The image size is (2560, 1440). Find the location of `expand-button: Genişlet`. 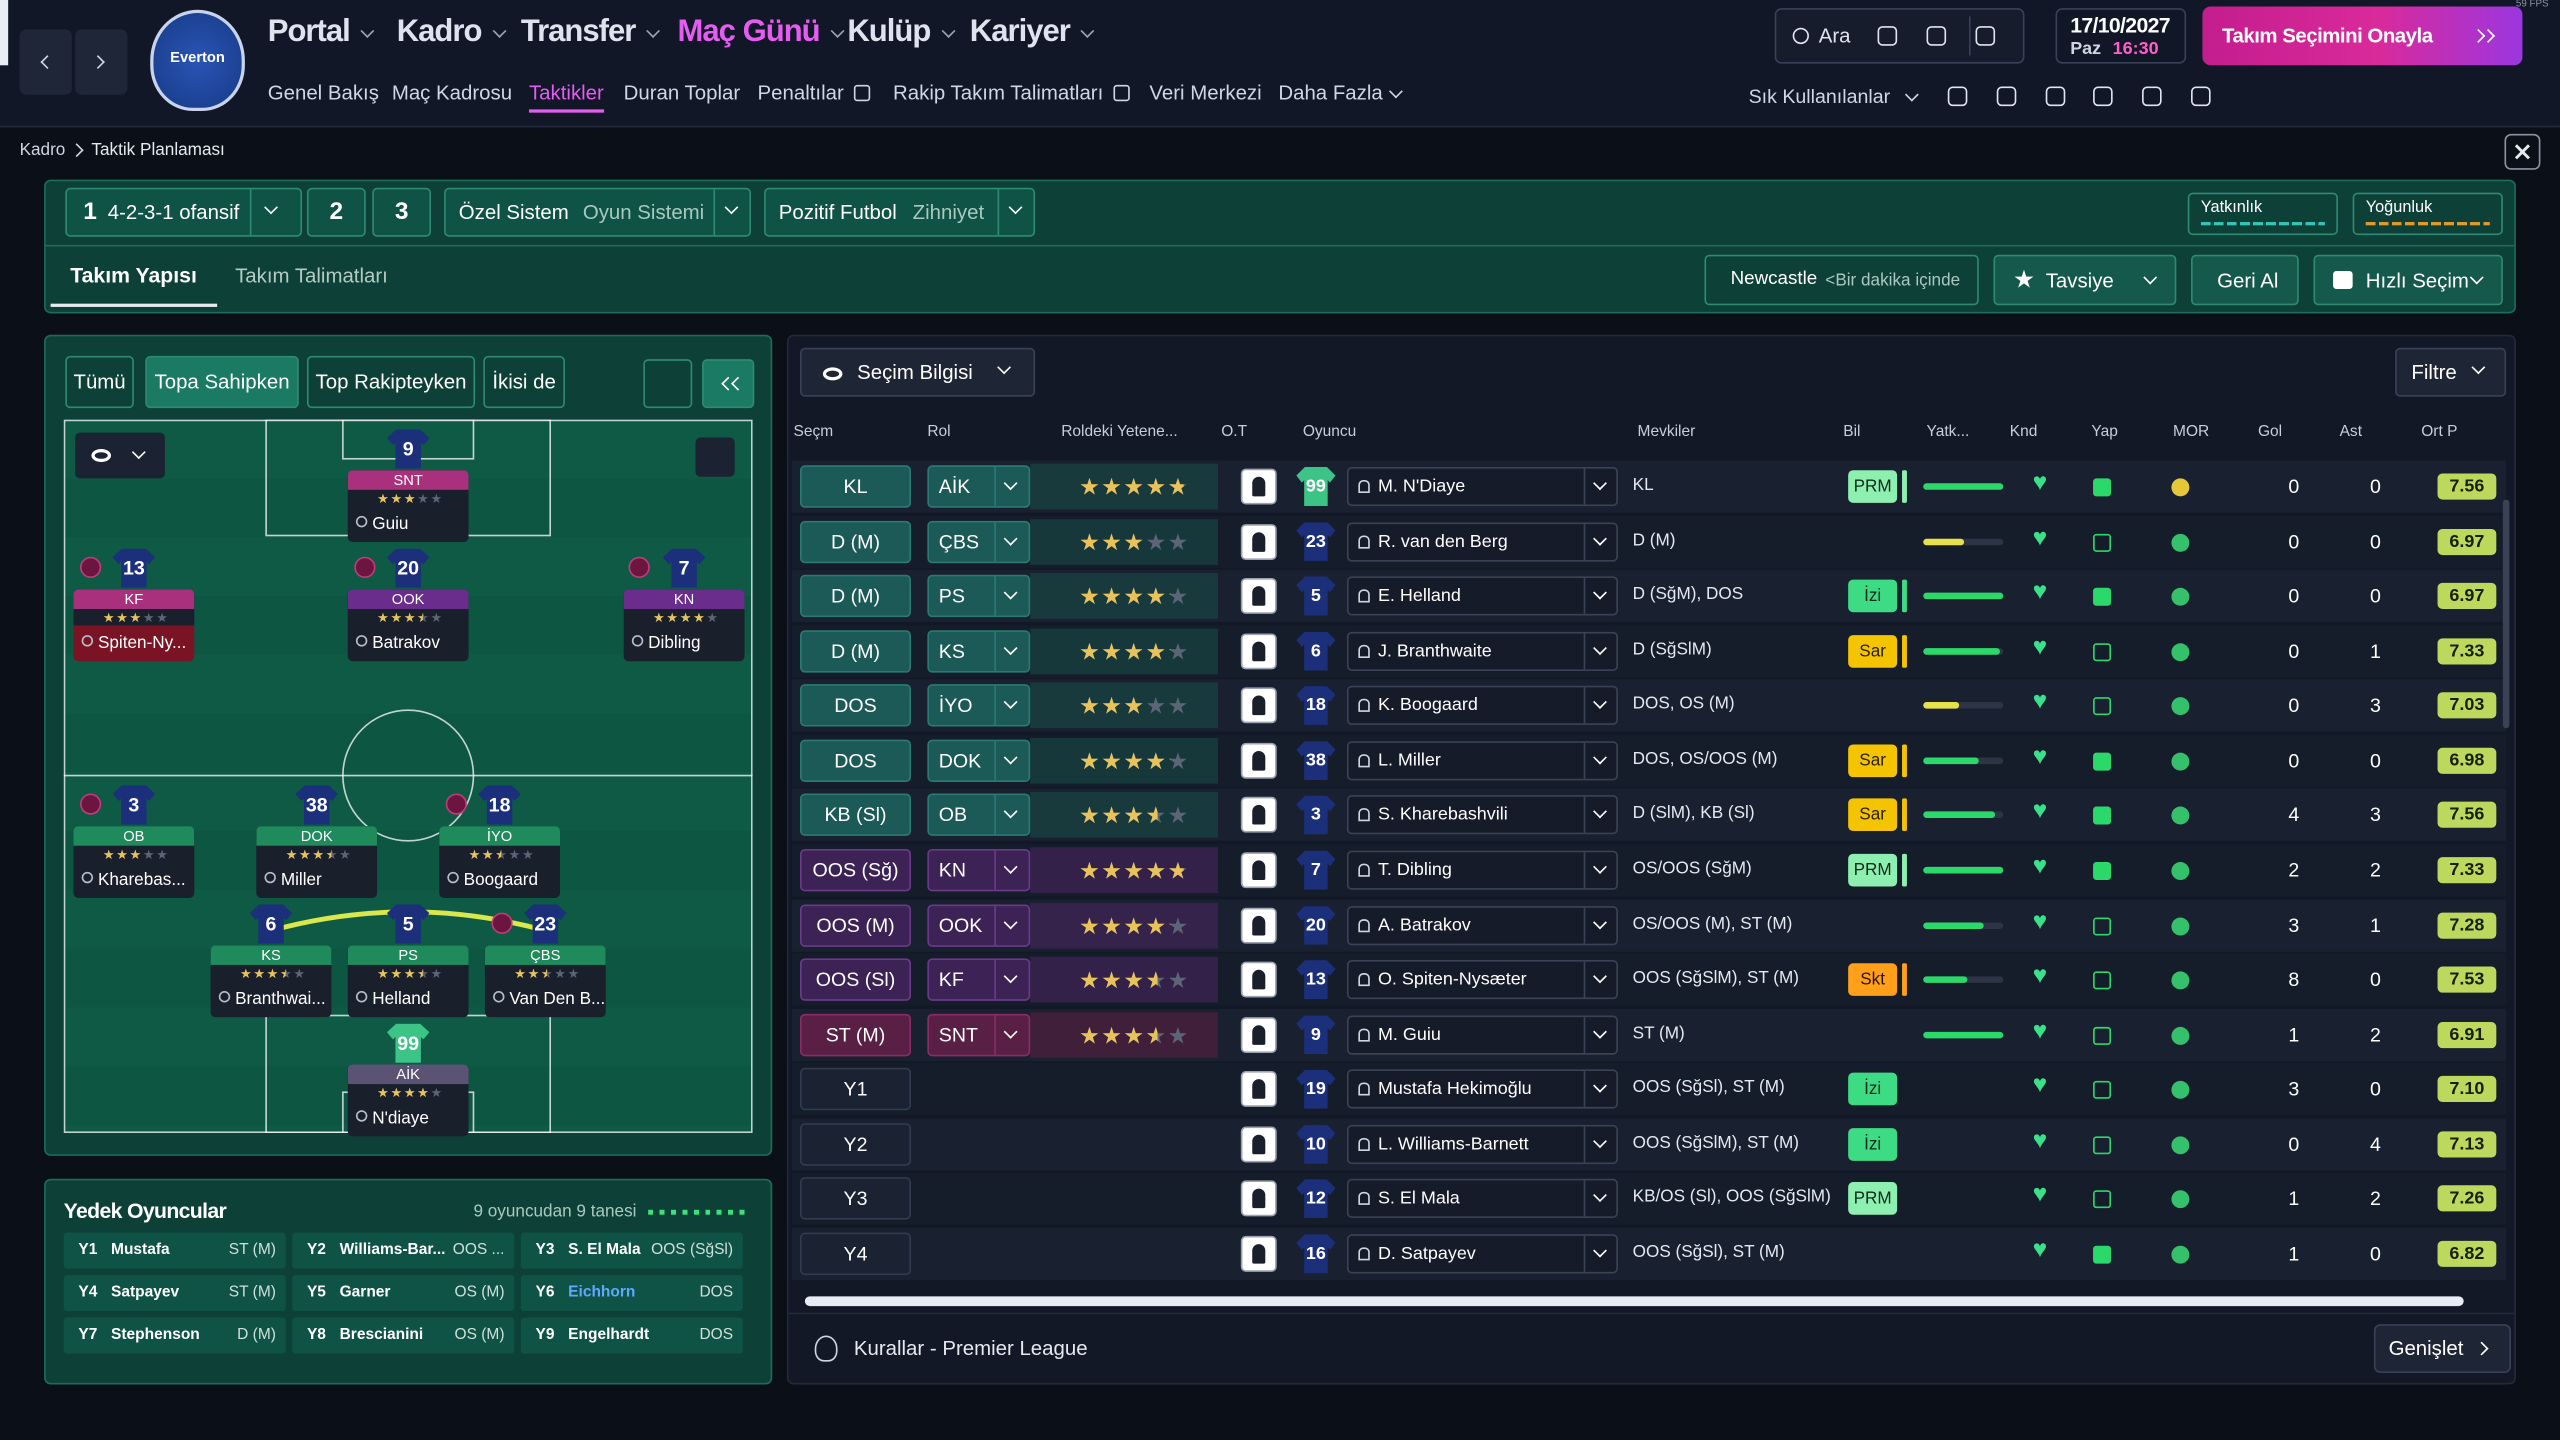

expand-button: Genişlet is located at coordinates (2442, 1349).